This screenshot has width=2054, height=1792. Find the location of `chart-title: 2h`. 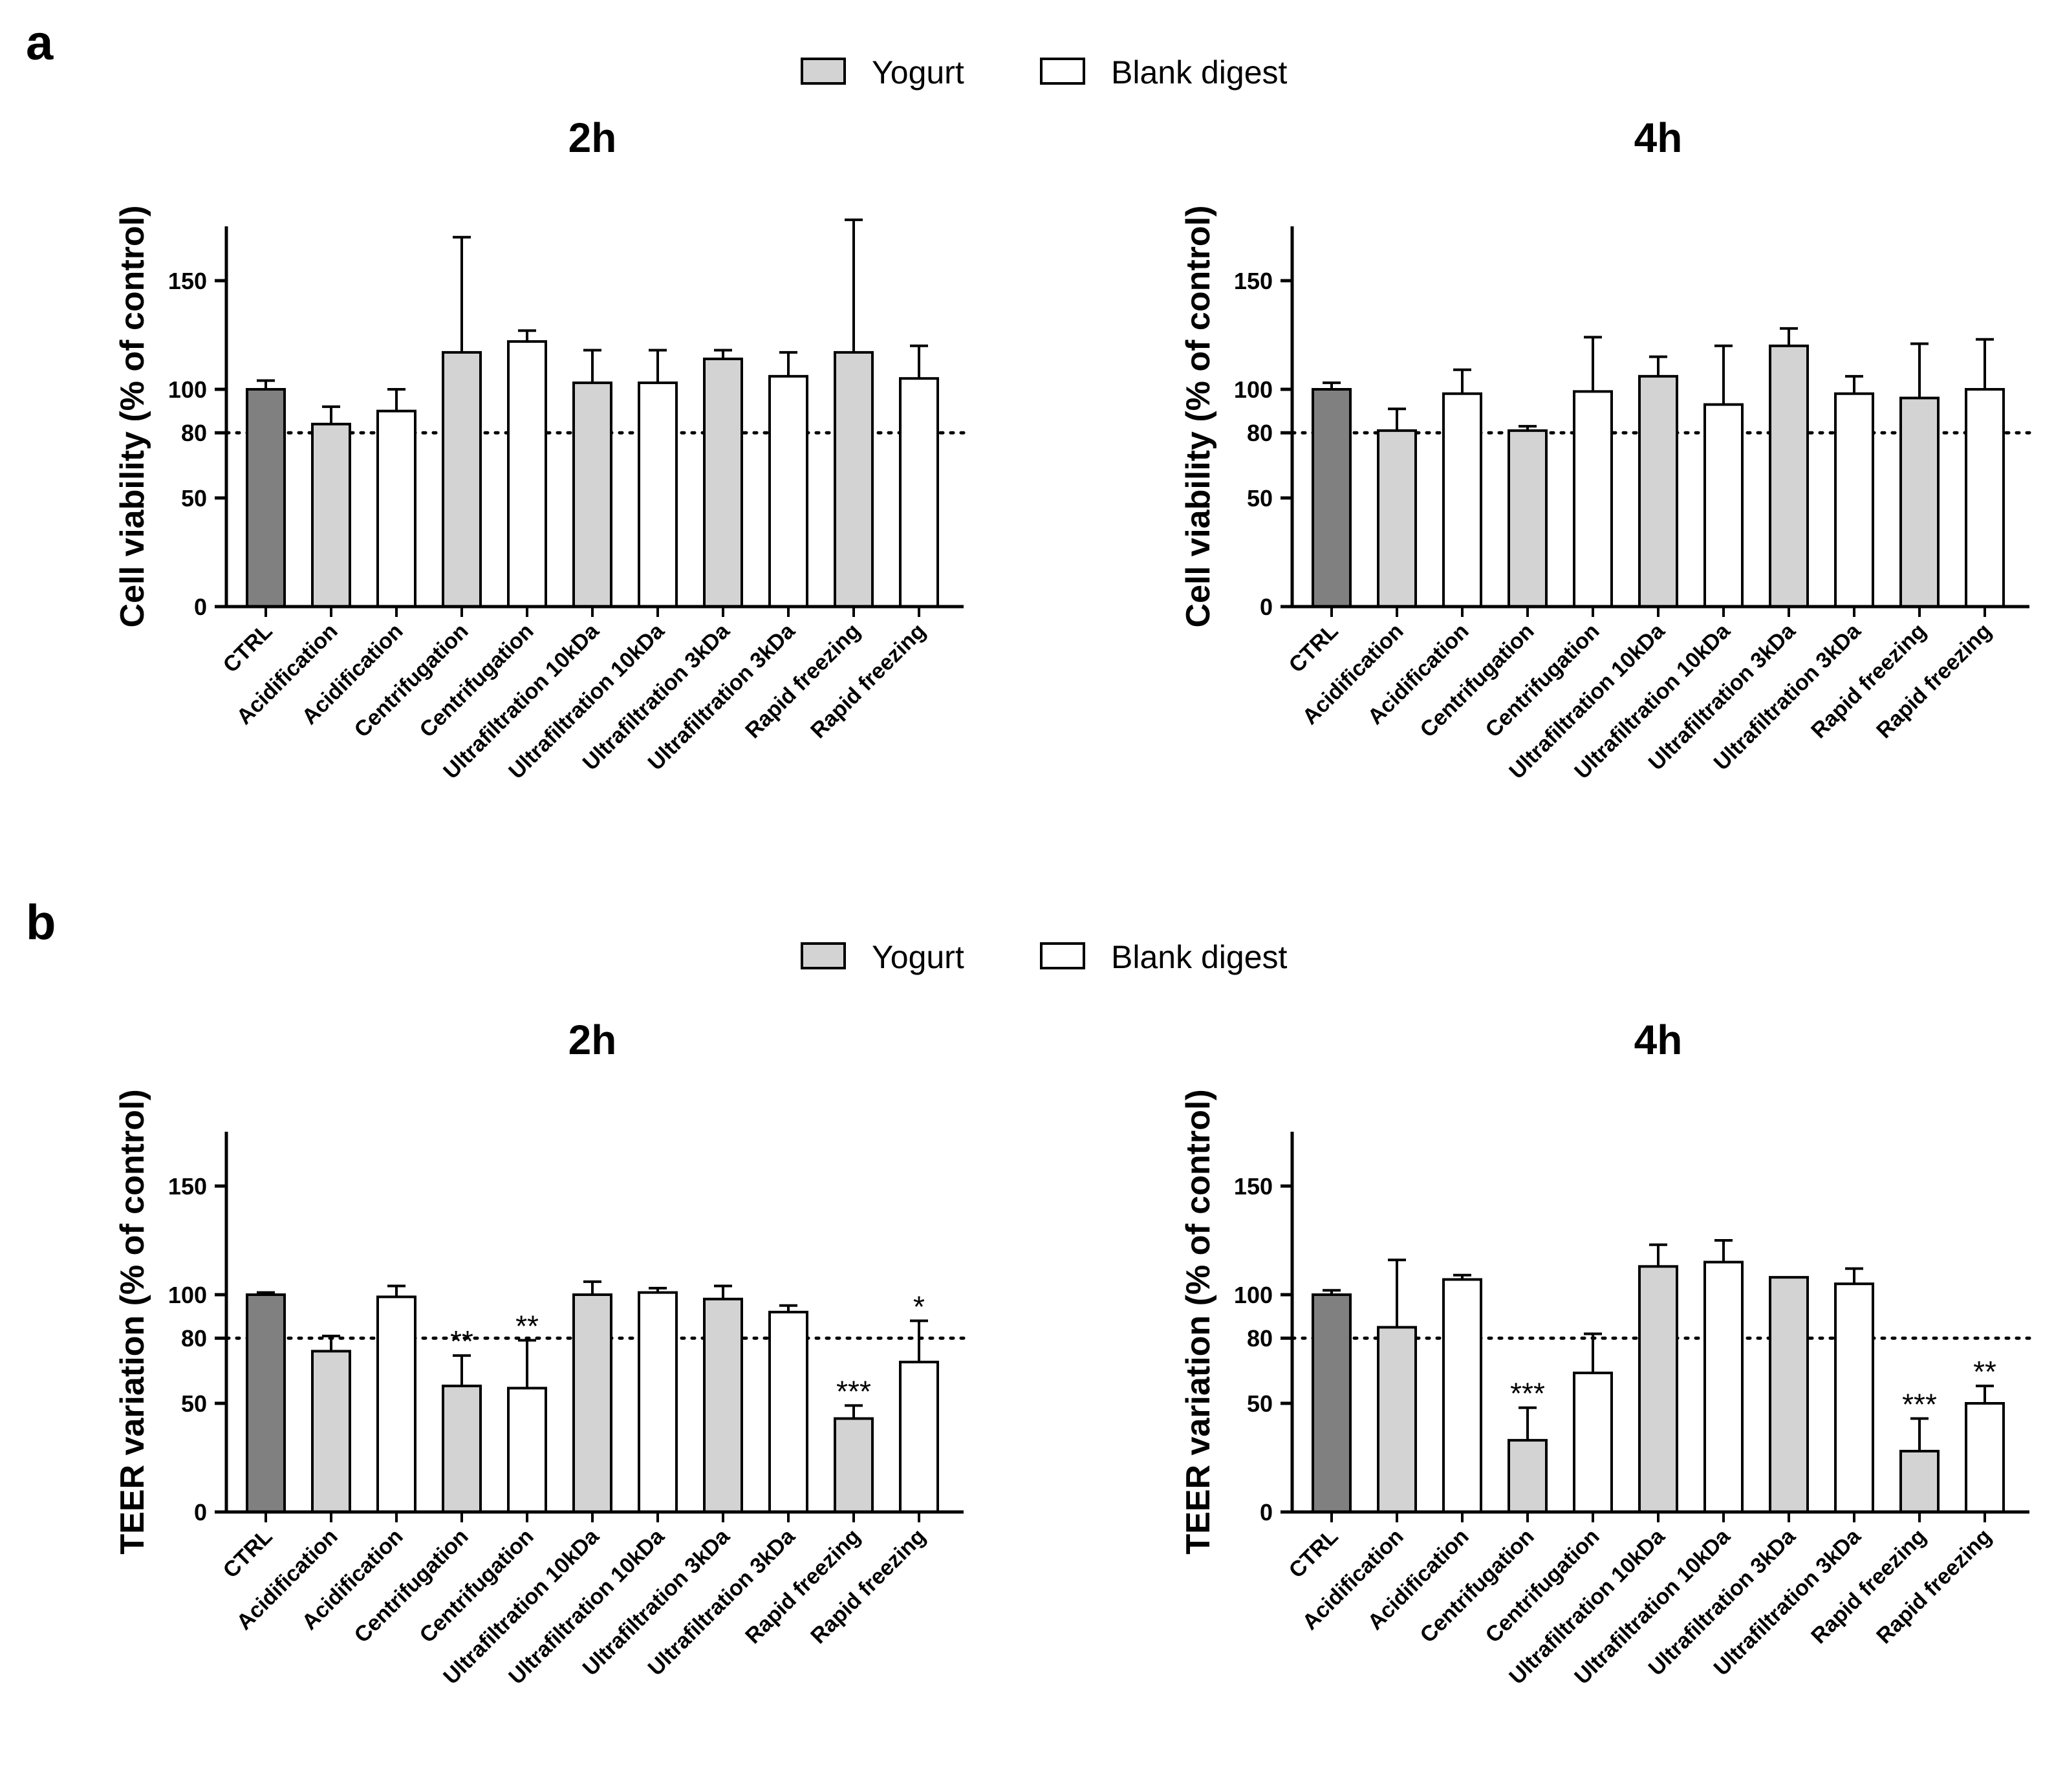

chart-title: 2h is located at coordinates (592, 1040).